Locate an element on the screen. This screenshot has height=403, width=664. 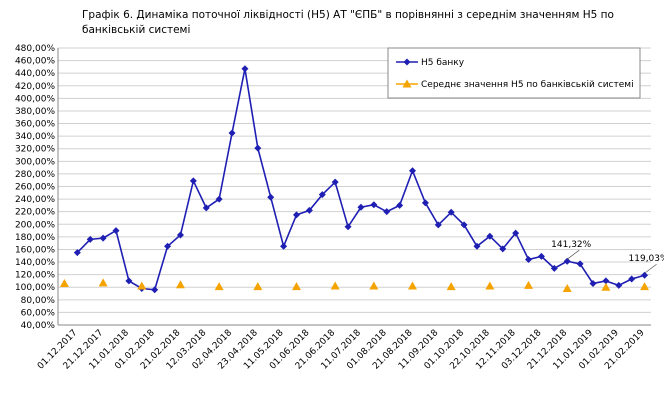
y-tick-label: 280,00% is located at coordinates (35, 175).